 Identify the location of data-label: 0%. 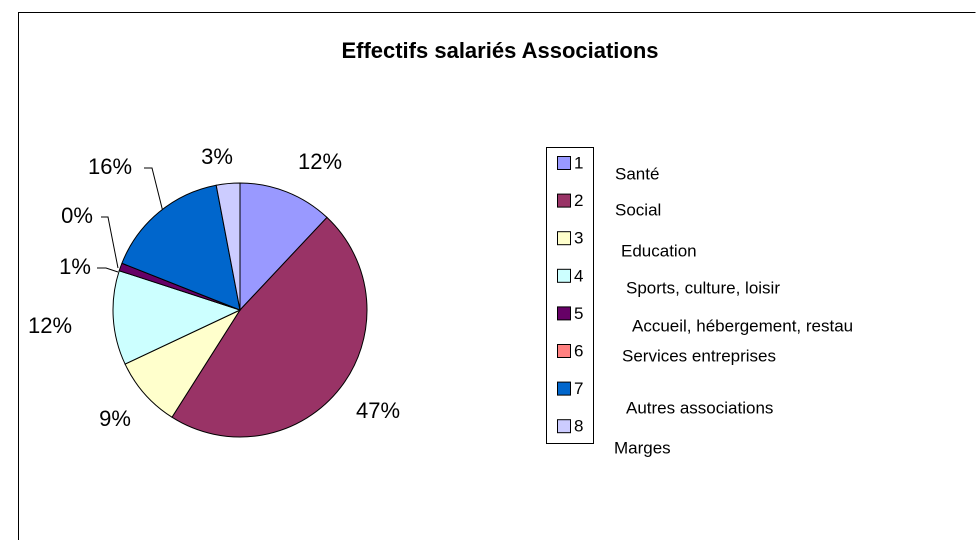
(77, 215).